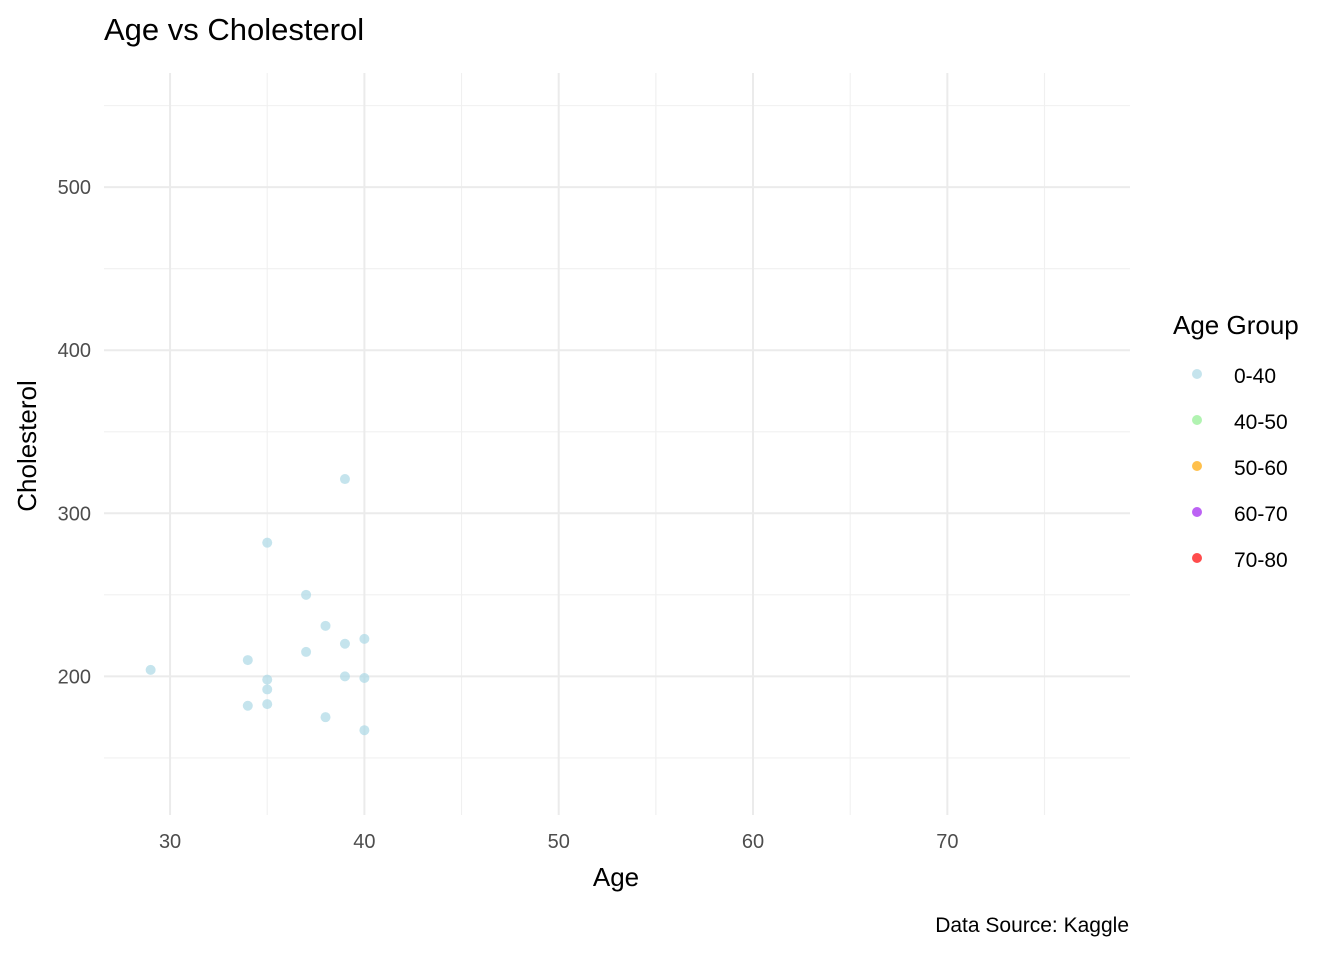  What do you see at coordinates (1236, 325) in the screenshot?
I see `legend-title: Age Group` at bounding box center [1236, 325].